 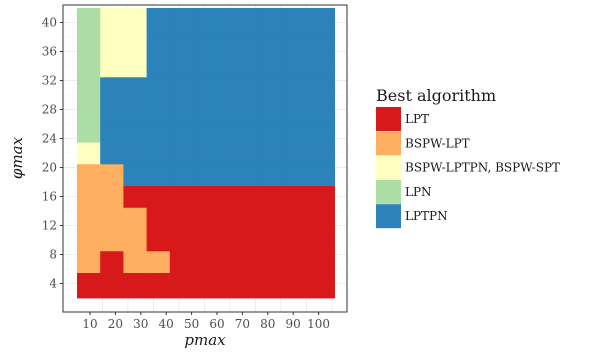 What do you see at coordinates (482, 168) in the screenshot?
I see `legend-label: BSPW-LPTPN, BSPW-SPT` at bounding box center [482, 168].